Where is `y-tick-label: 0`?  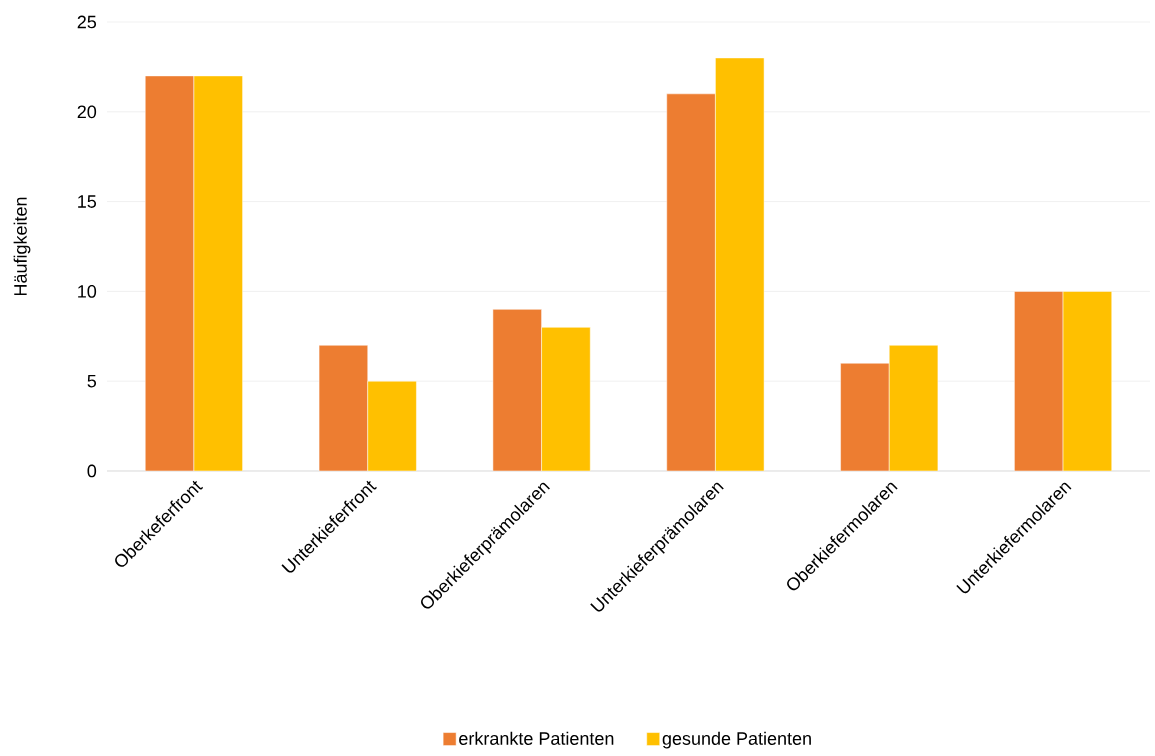 y-tick-label: 0 is located at coordinates (92, 471).